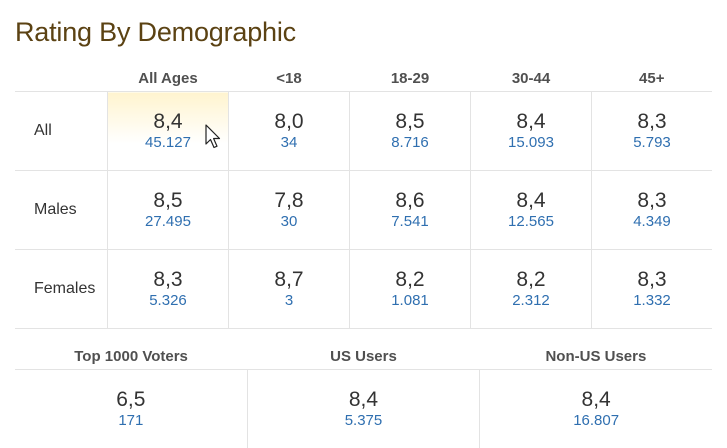  Describe the element at coordinates (363, 420) in the screenshot. I see `votes-link: 5.375` at that location.